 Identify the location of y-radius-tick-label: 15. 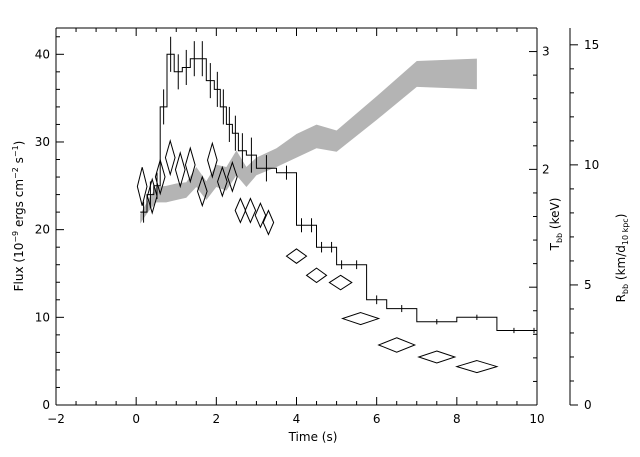
(591, 45).